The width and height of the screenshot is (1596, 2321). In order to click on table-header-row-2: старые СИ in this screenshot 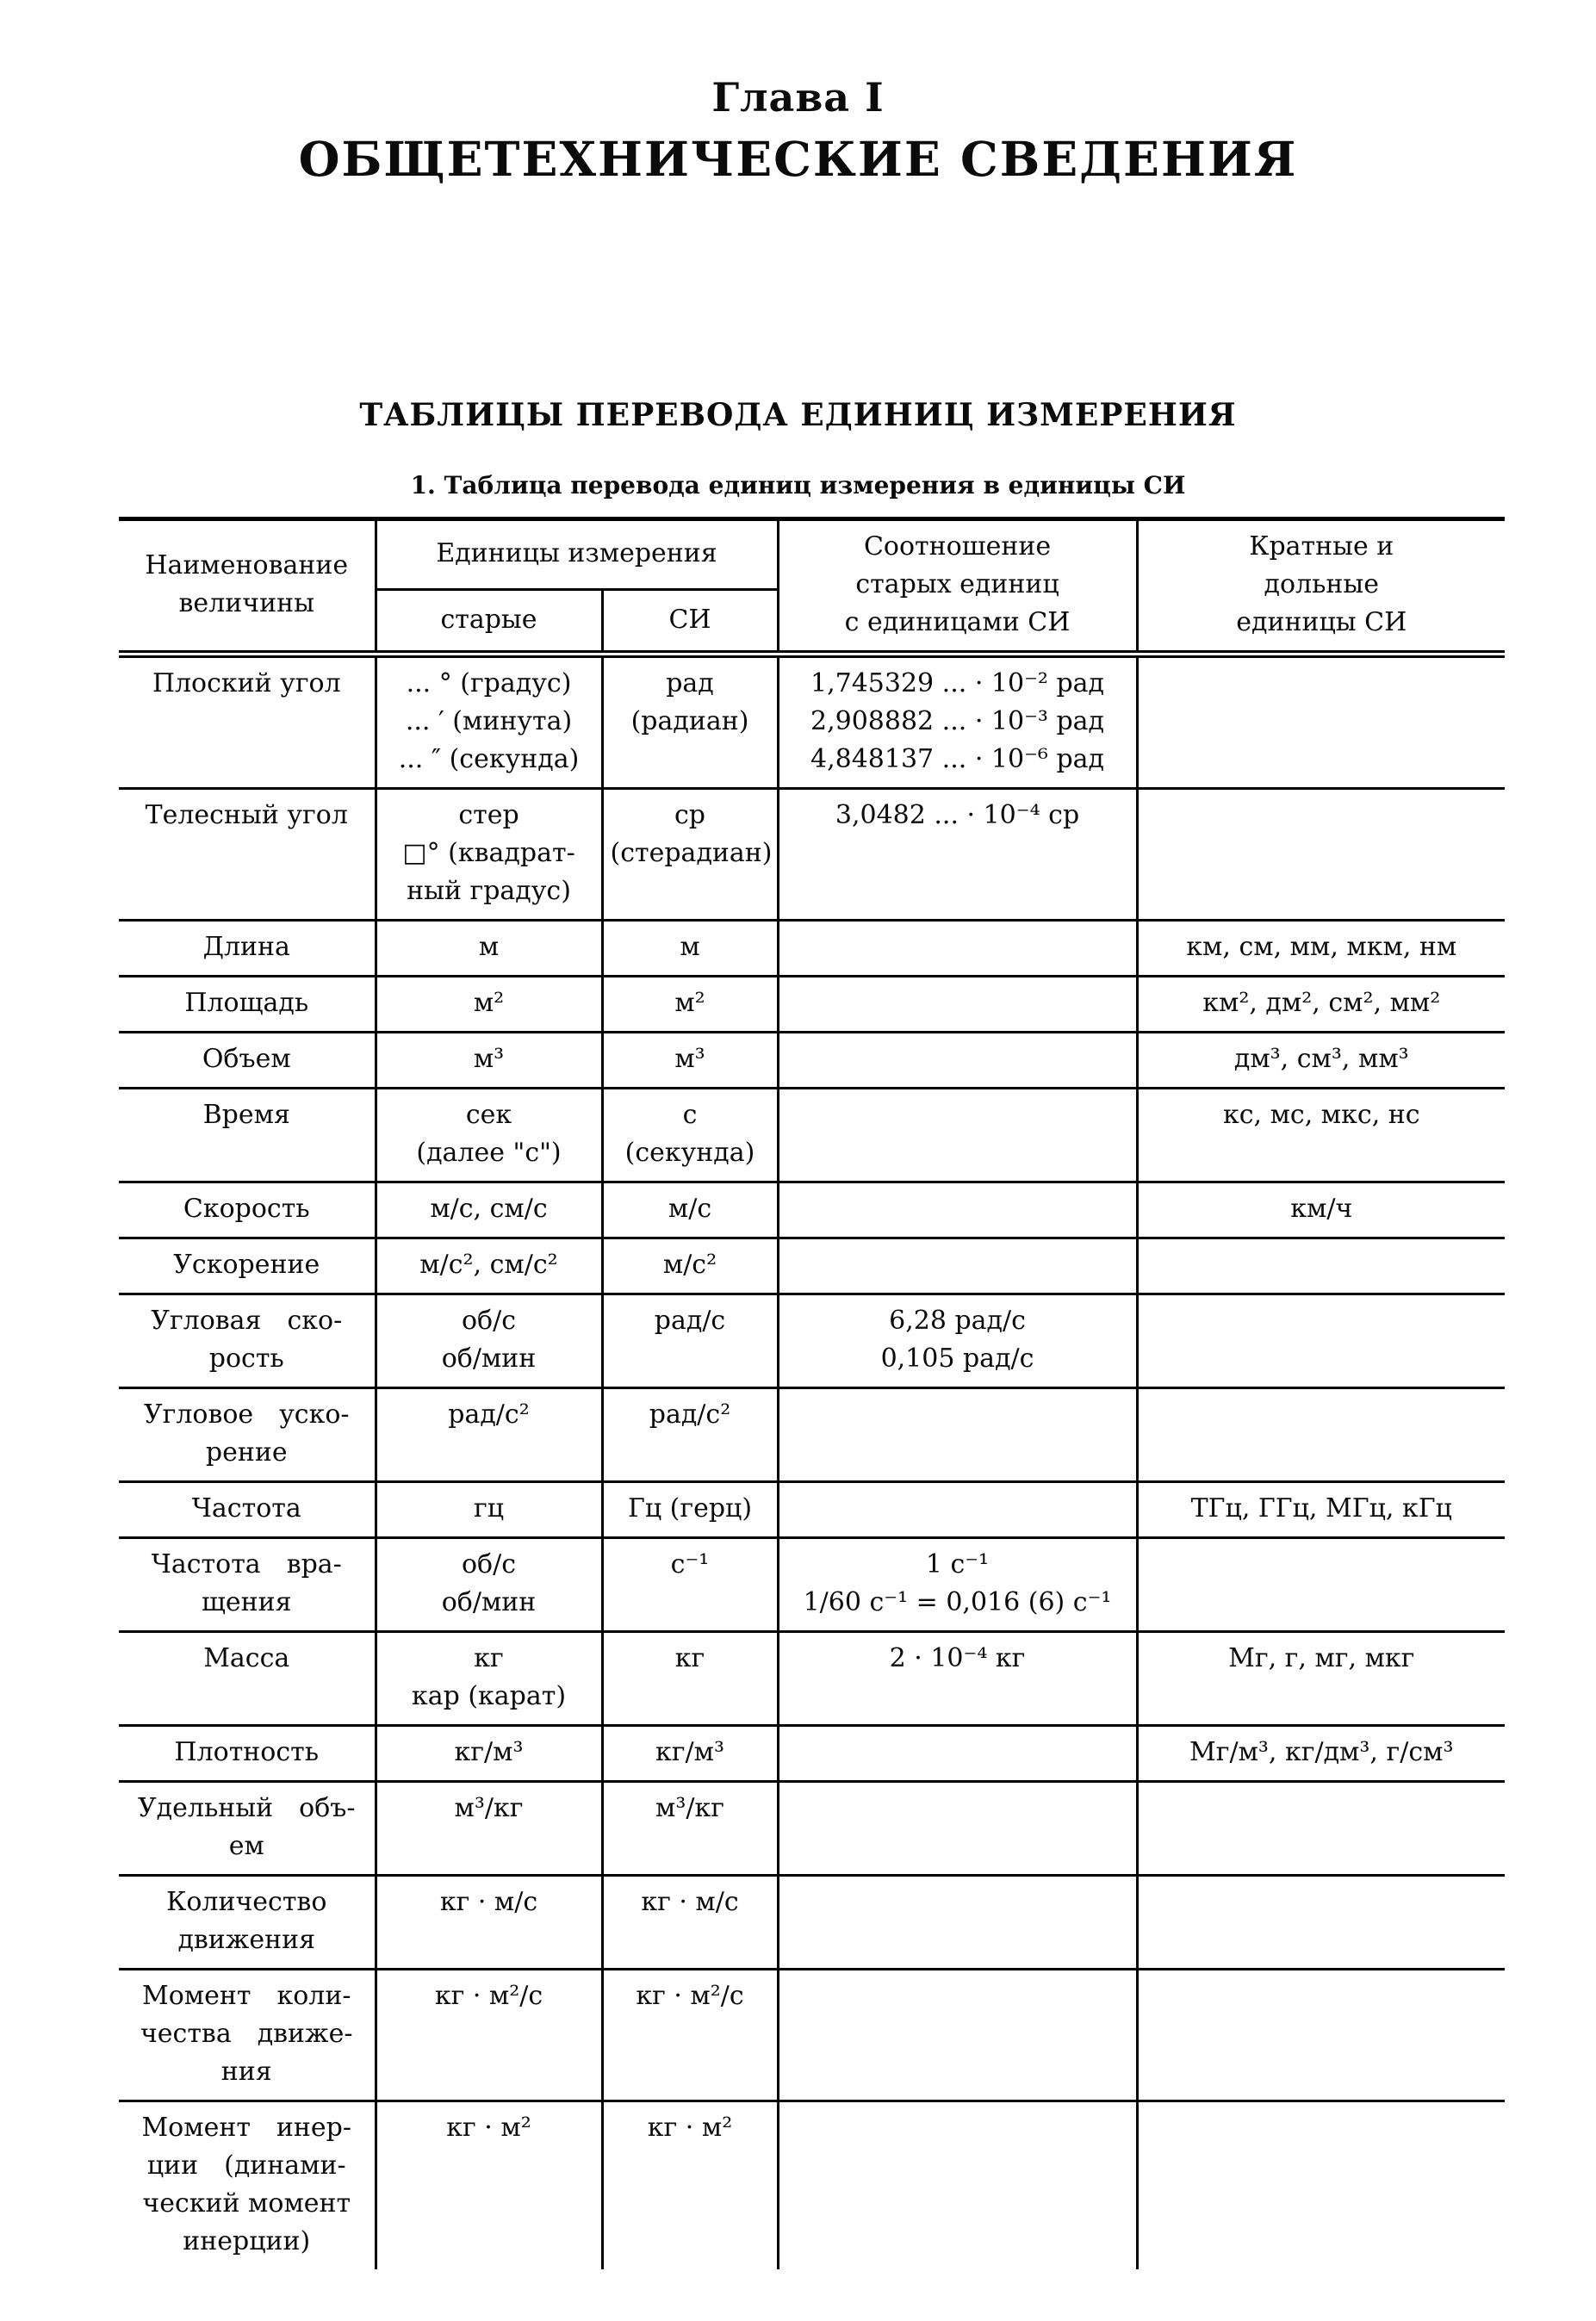, I will do `click(812, 624)`.